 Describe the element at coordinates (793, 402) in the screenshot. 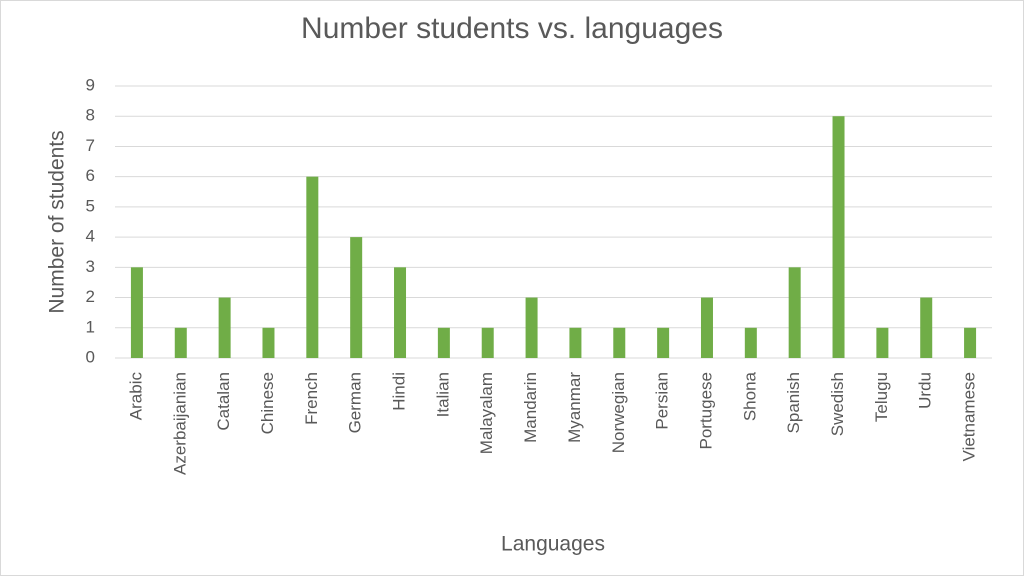

I see `x-tick-label: Spanish` at that location.